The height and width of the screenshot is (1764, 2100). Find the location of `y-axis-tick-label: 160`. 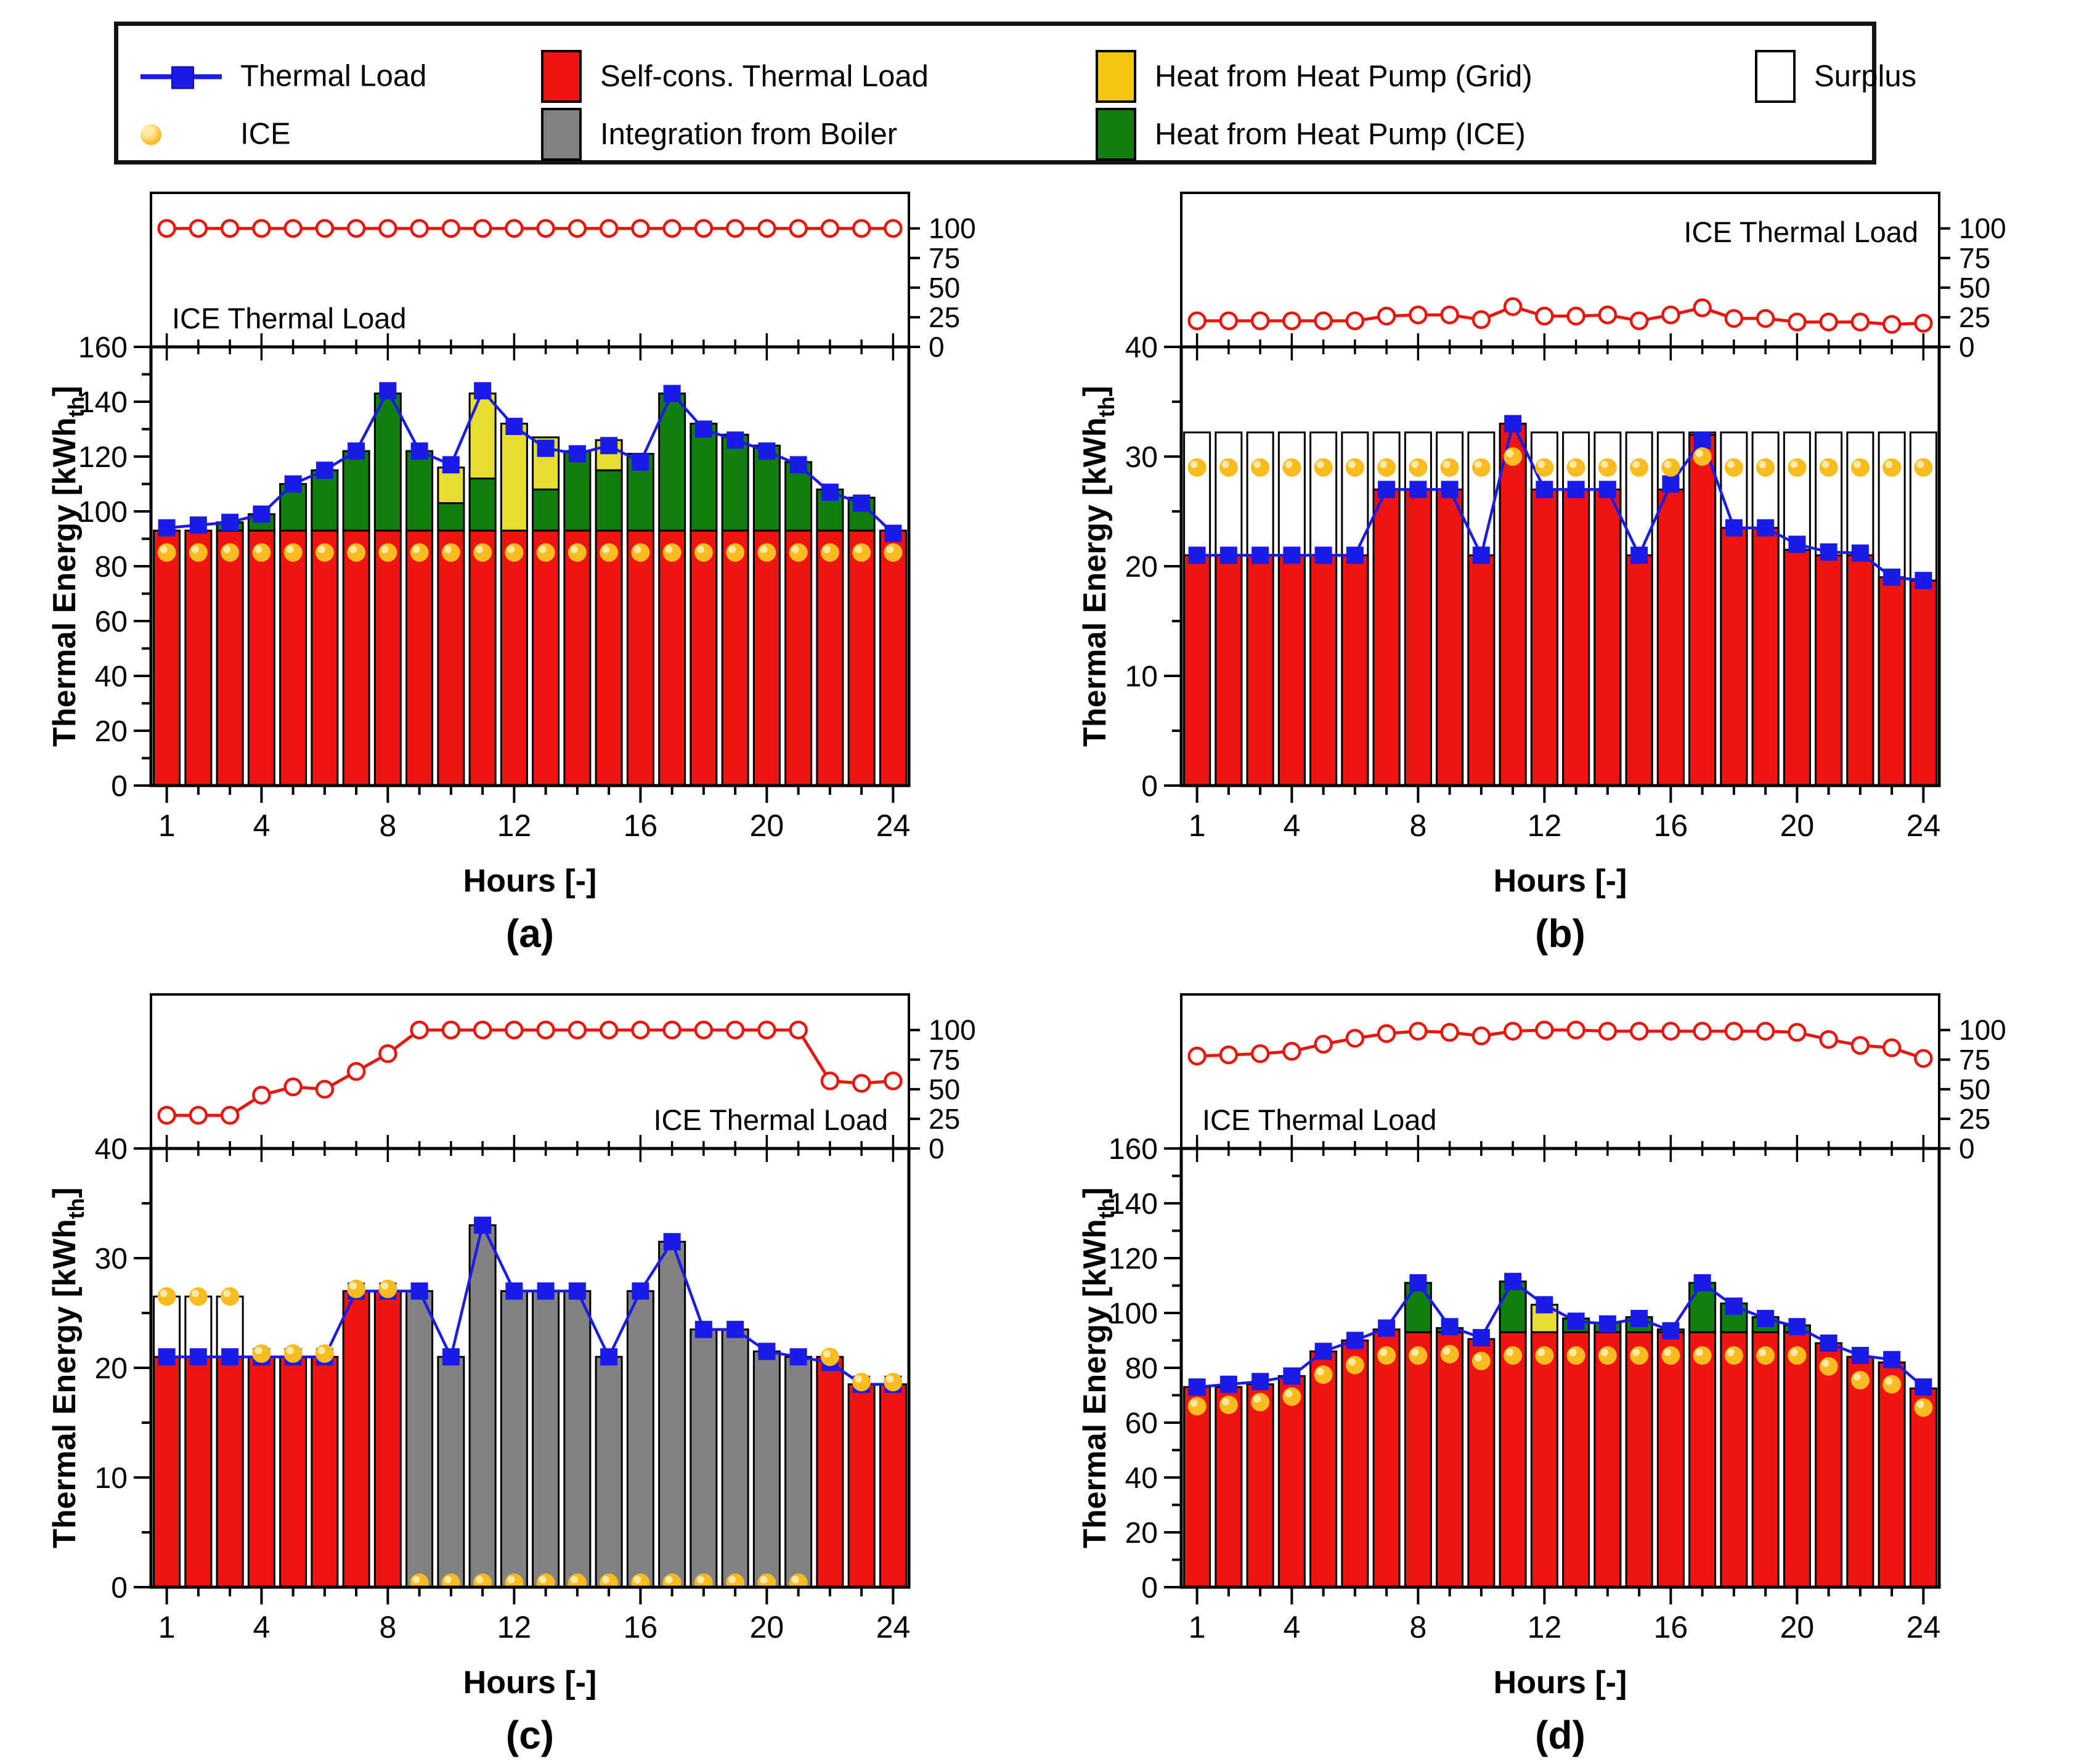

y-axis-tick-label: 160 is located at coordinates (1133, 1149).